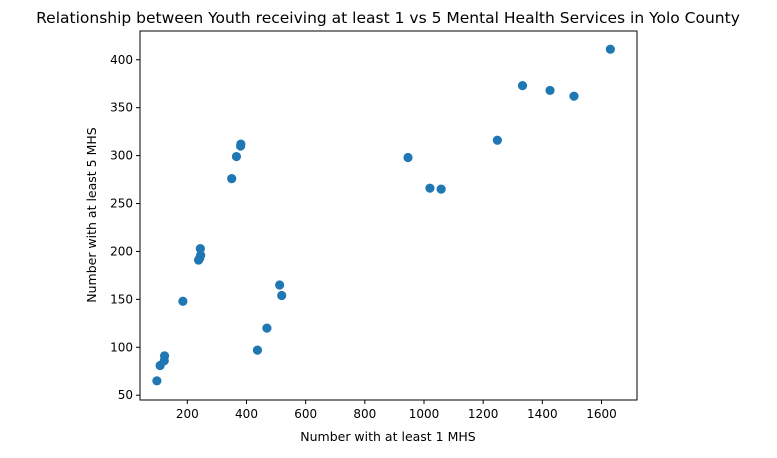 This screenshot has height=458, width=777. I want to click on y-tick-label: 50, so click(125, 395).